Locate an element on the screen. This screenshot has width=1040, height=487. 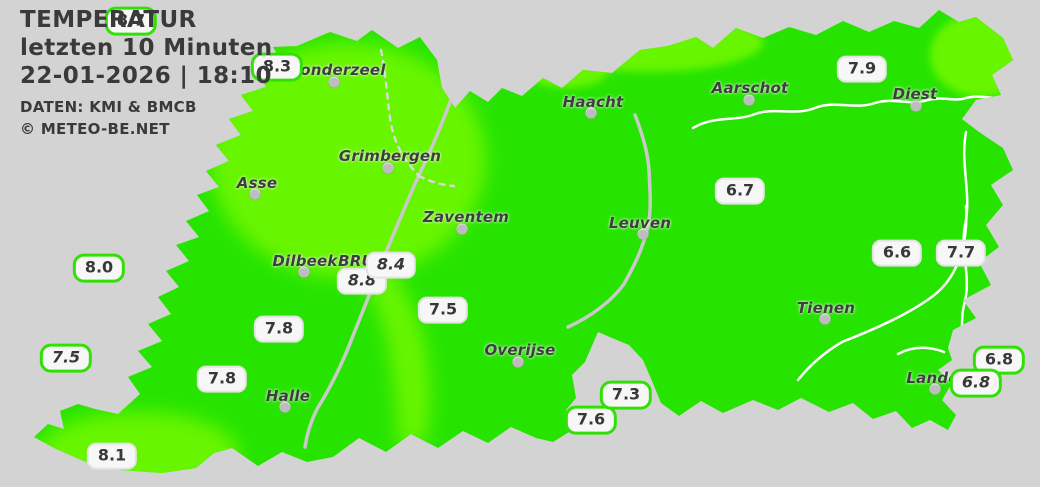
city-label: Leuven is located at coordinates (640, 223).